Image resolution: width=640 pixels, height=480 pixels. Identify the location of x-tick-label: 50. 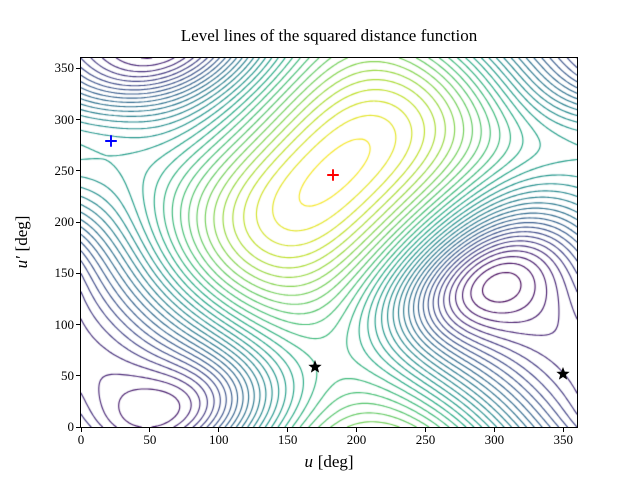
(150, 439).